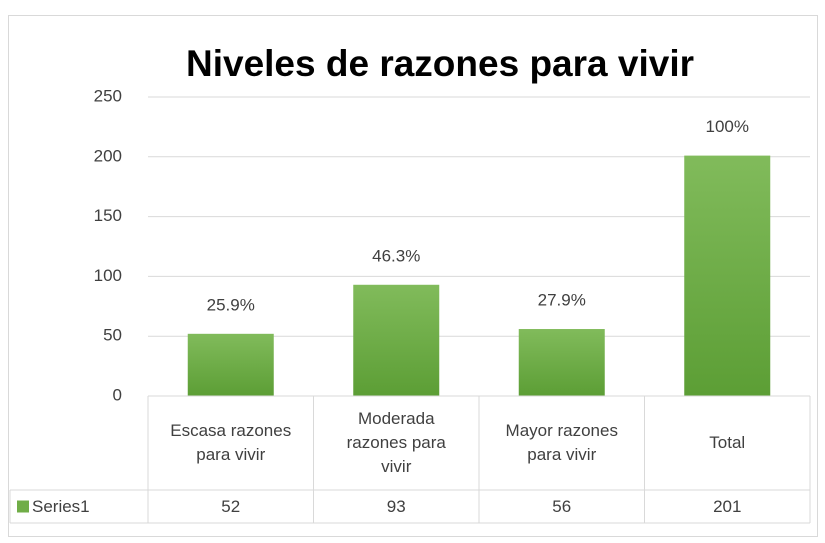  What do you see at coordinates (61, 506) in the screenshot?
I see `legend-label: Series1` at bounding box center [61, 506].